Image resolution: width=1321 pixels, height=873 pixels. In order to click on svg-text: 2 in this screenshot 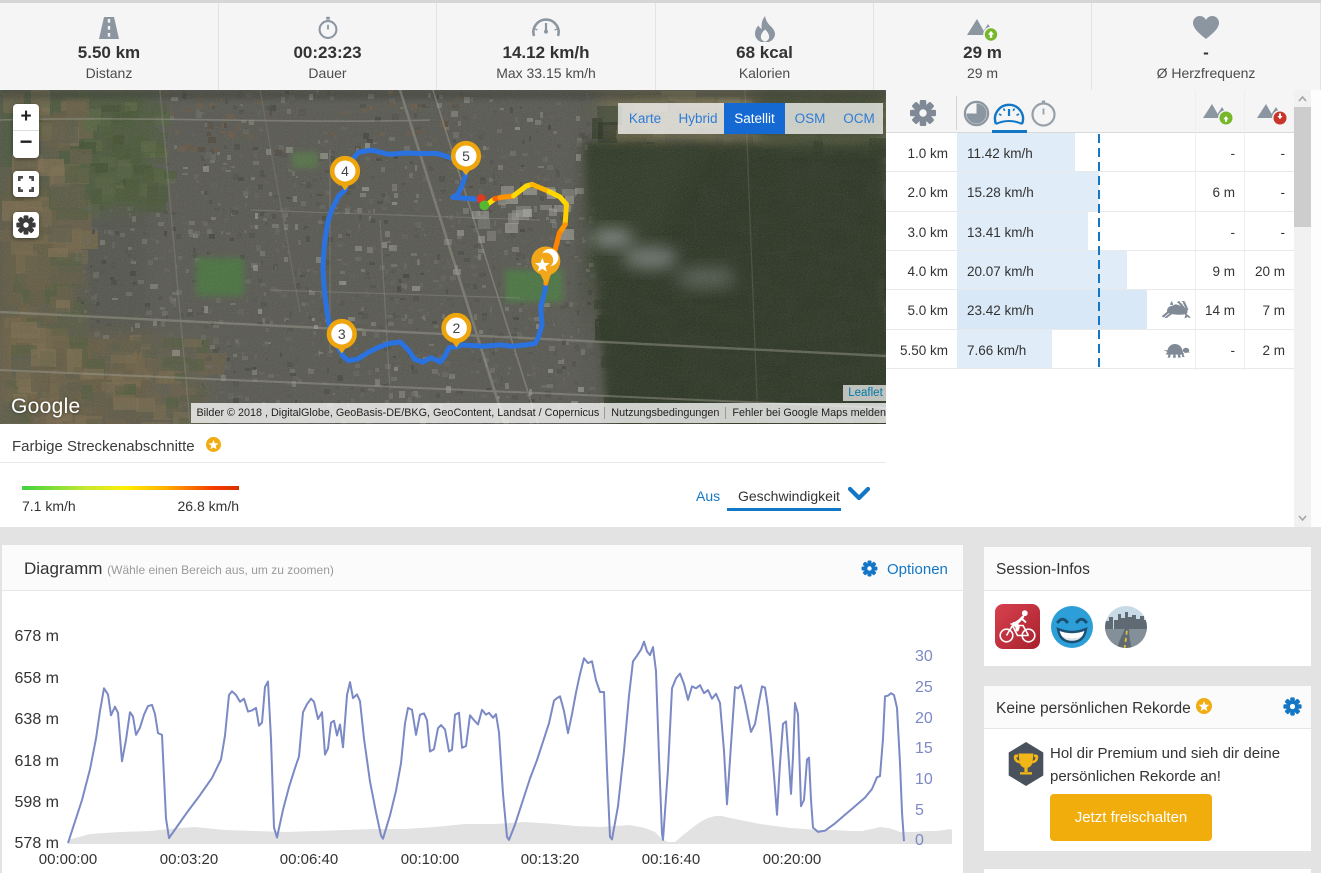, I will do `click(457, 328)`.